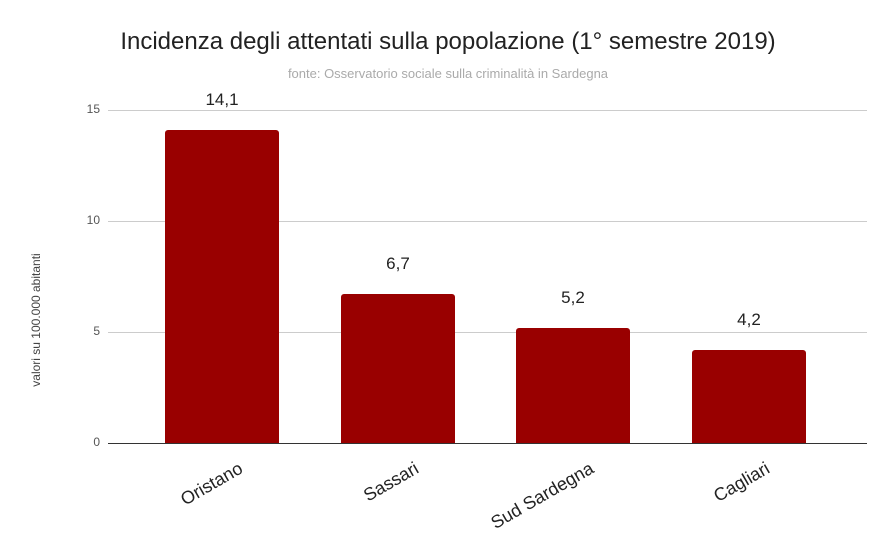 This screenshot has height=559, width=896. What do you see at coordinates (542, 495) in the screenshot?
I see `x-tick-label: Sud Sardegna` at bounding box center [542, 495].